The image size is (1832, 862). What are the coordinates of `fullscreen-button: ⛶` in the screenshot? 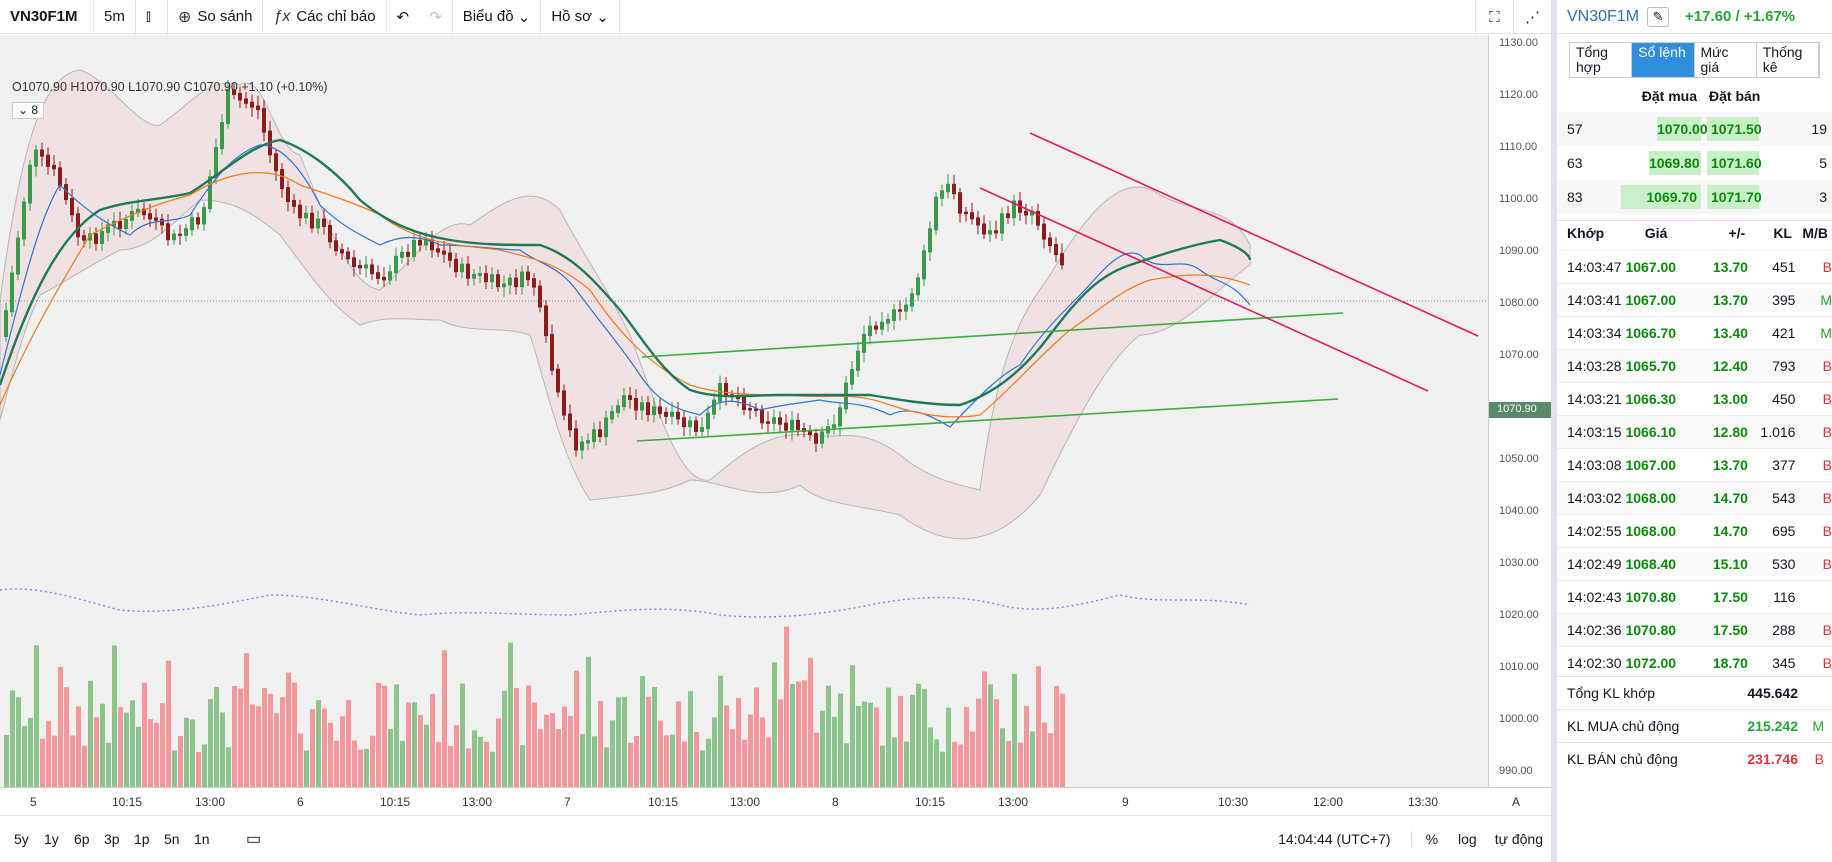 It's located at (1494, 17).